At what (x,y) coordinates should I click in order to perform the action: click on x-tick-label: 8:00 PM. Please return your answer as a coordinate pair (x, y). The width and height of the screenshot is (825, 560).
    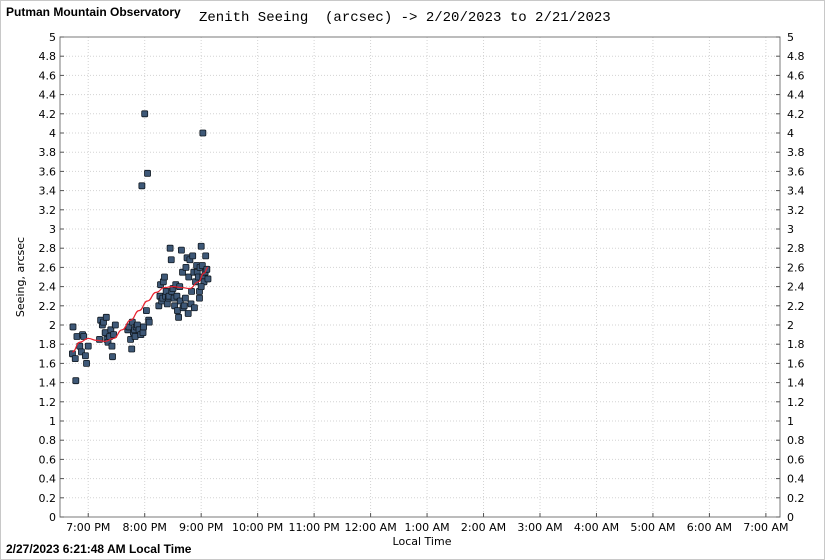
    Looking at the image, I should click on (145, 527).